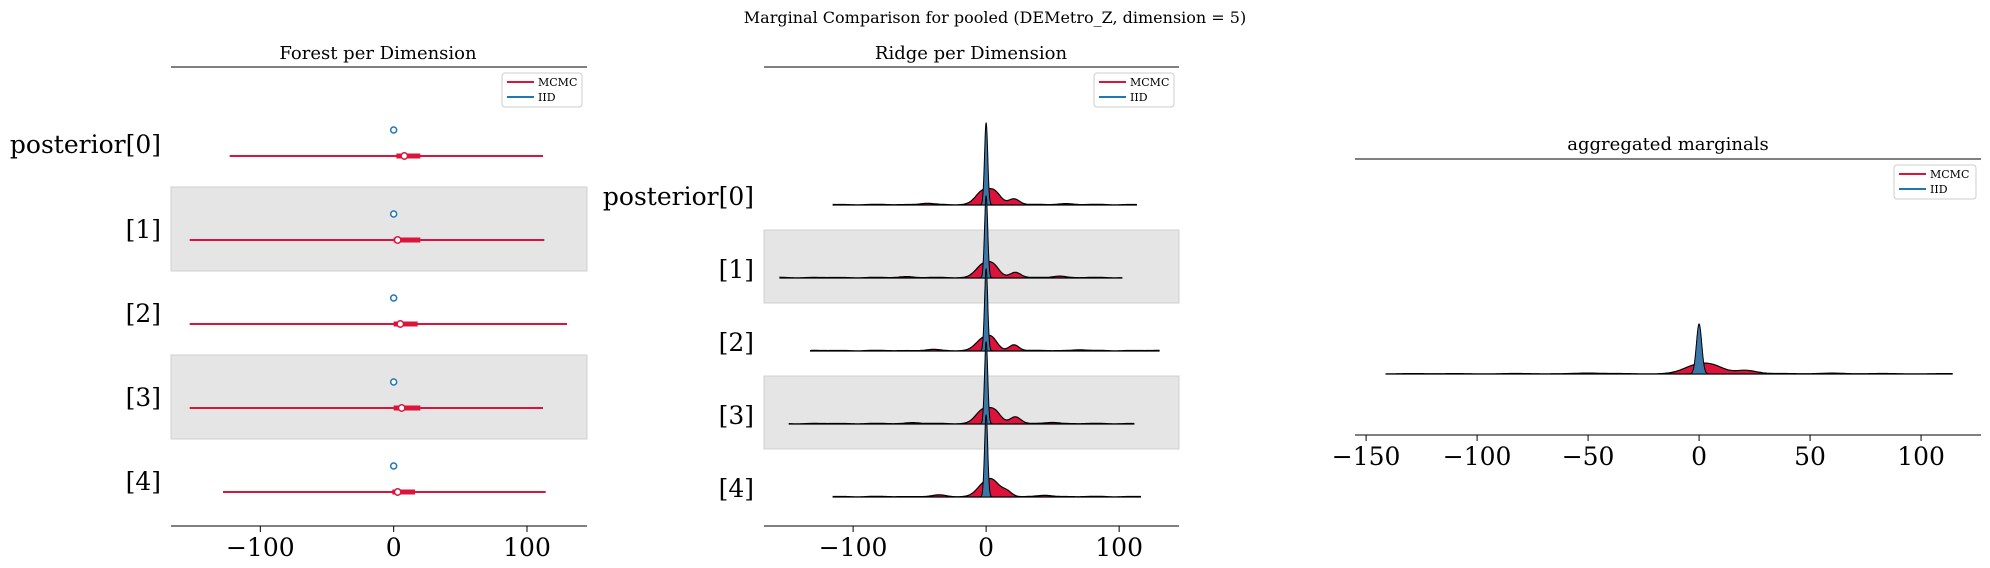 This screenshot has width=1990, height=568. What do you see at coordinates (1119, 547) in the screenshot?
I see `ridge-tick-label-2: 100` at bounding box center [1119, 547].